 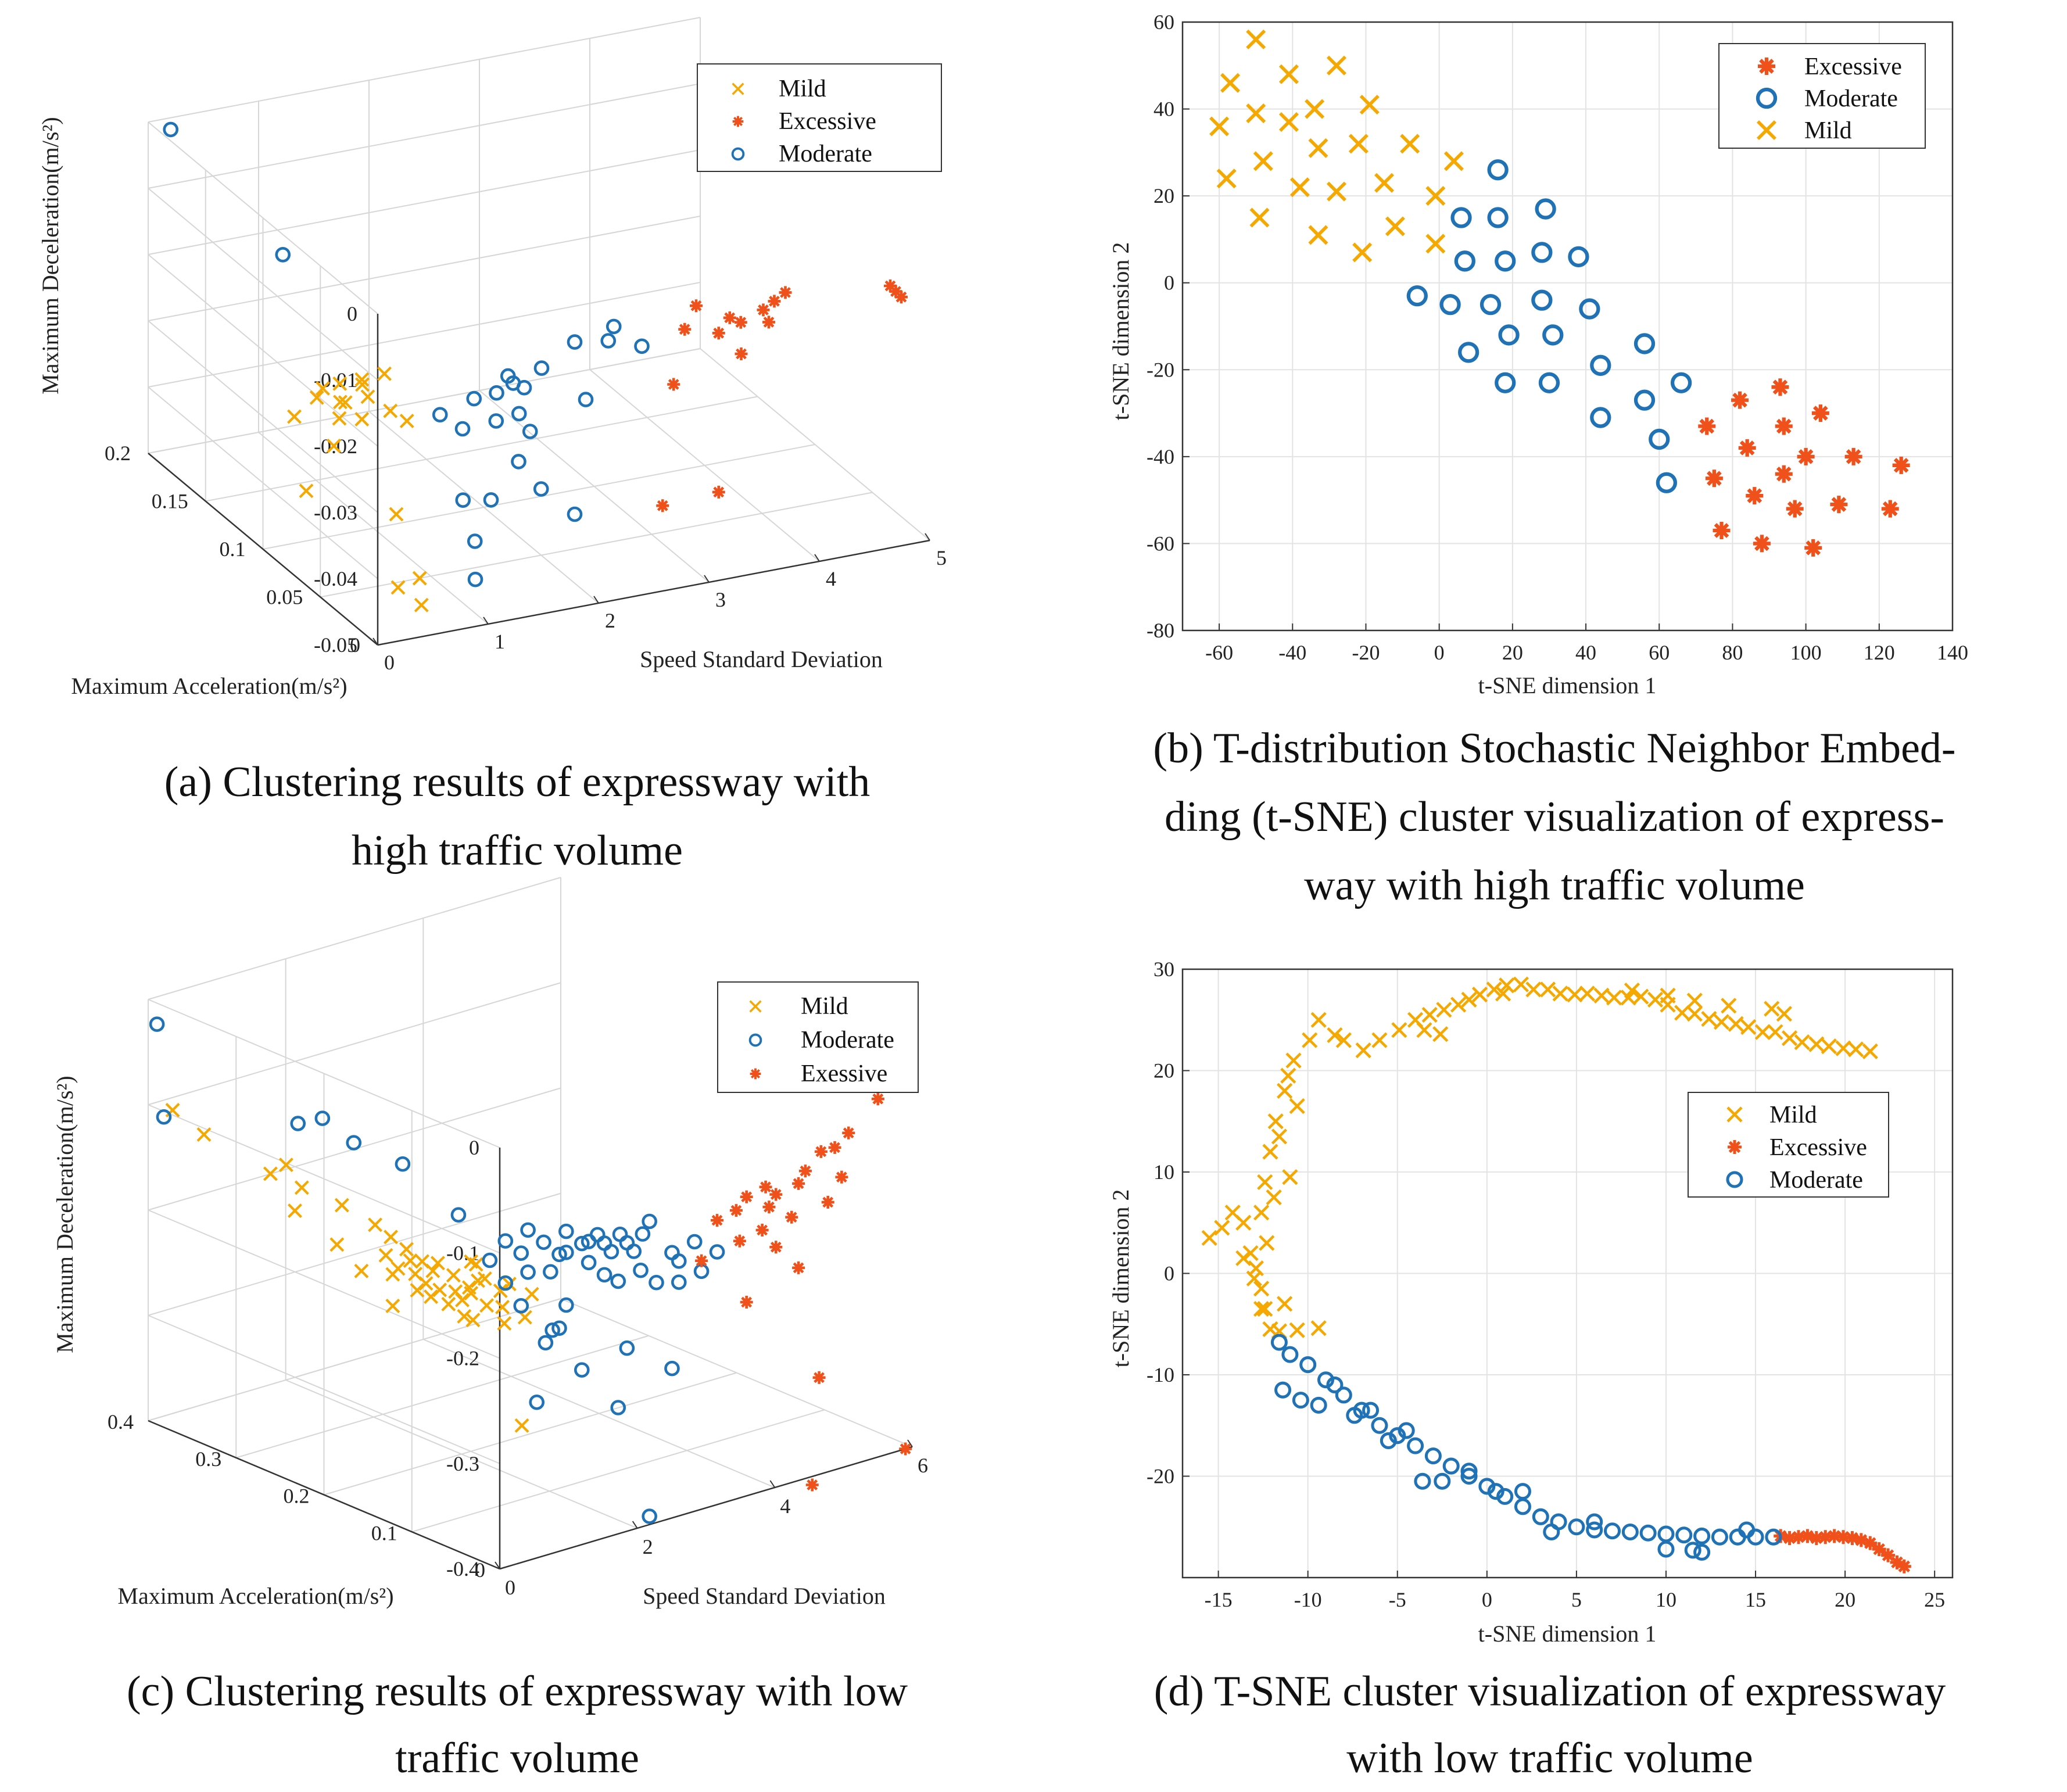 What do you see at coordinates (1163, 22) in the screenshot?
I see `panel-b-ytick-label: 60` at bounding box center [1163, 22].